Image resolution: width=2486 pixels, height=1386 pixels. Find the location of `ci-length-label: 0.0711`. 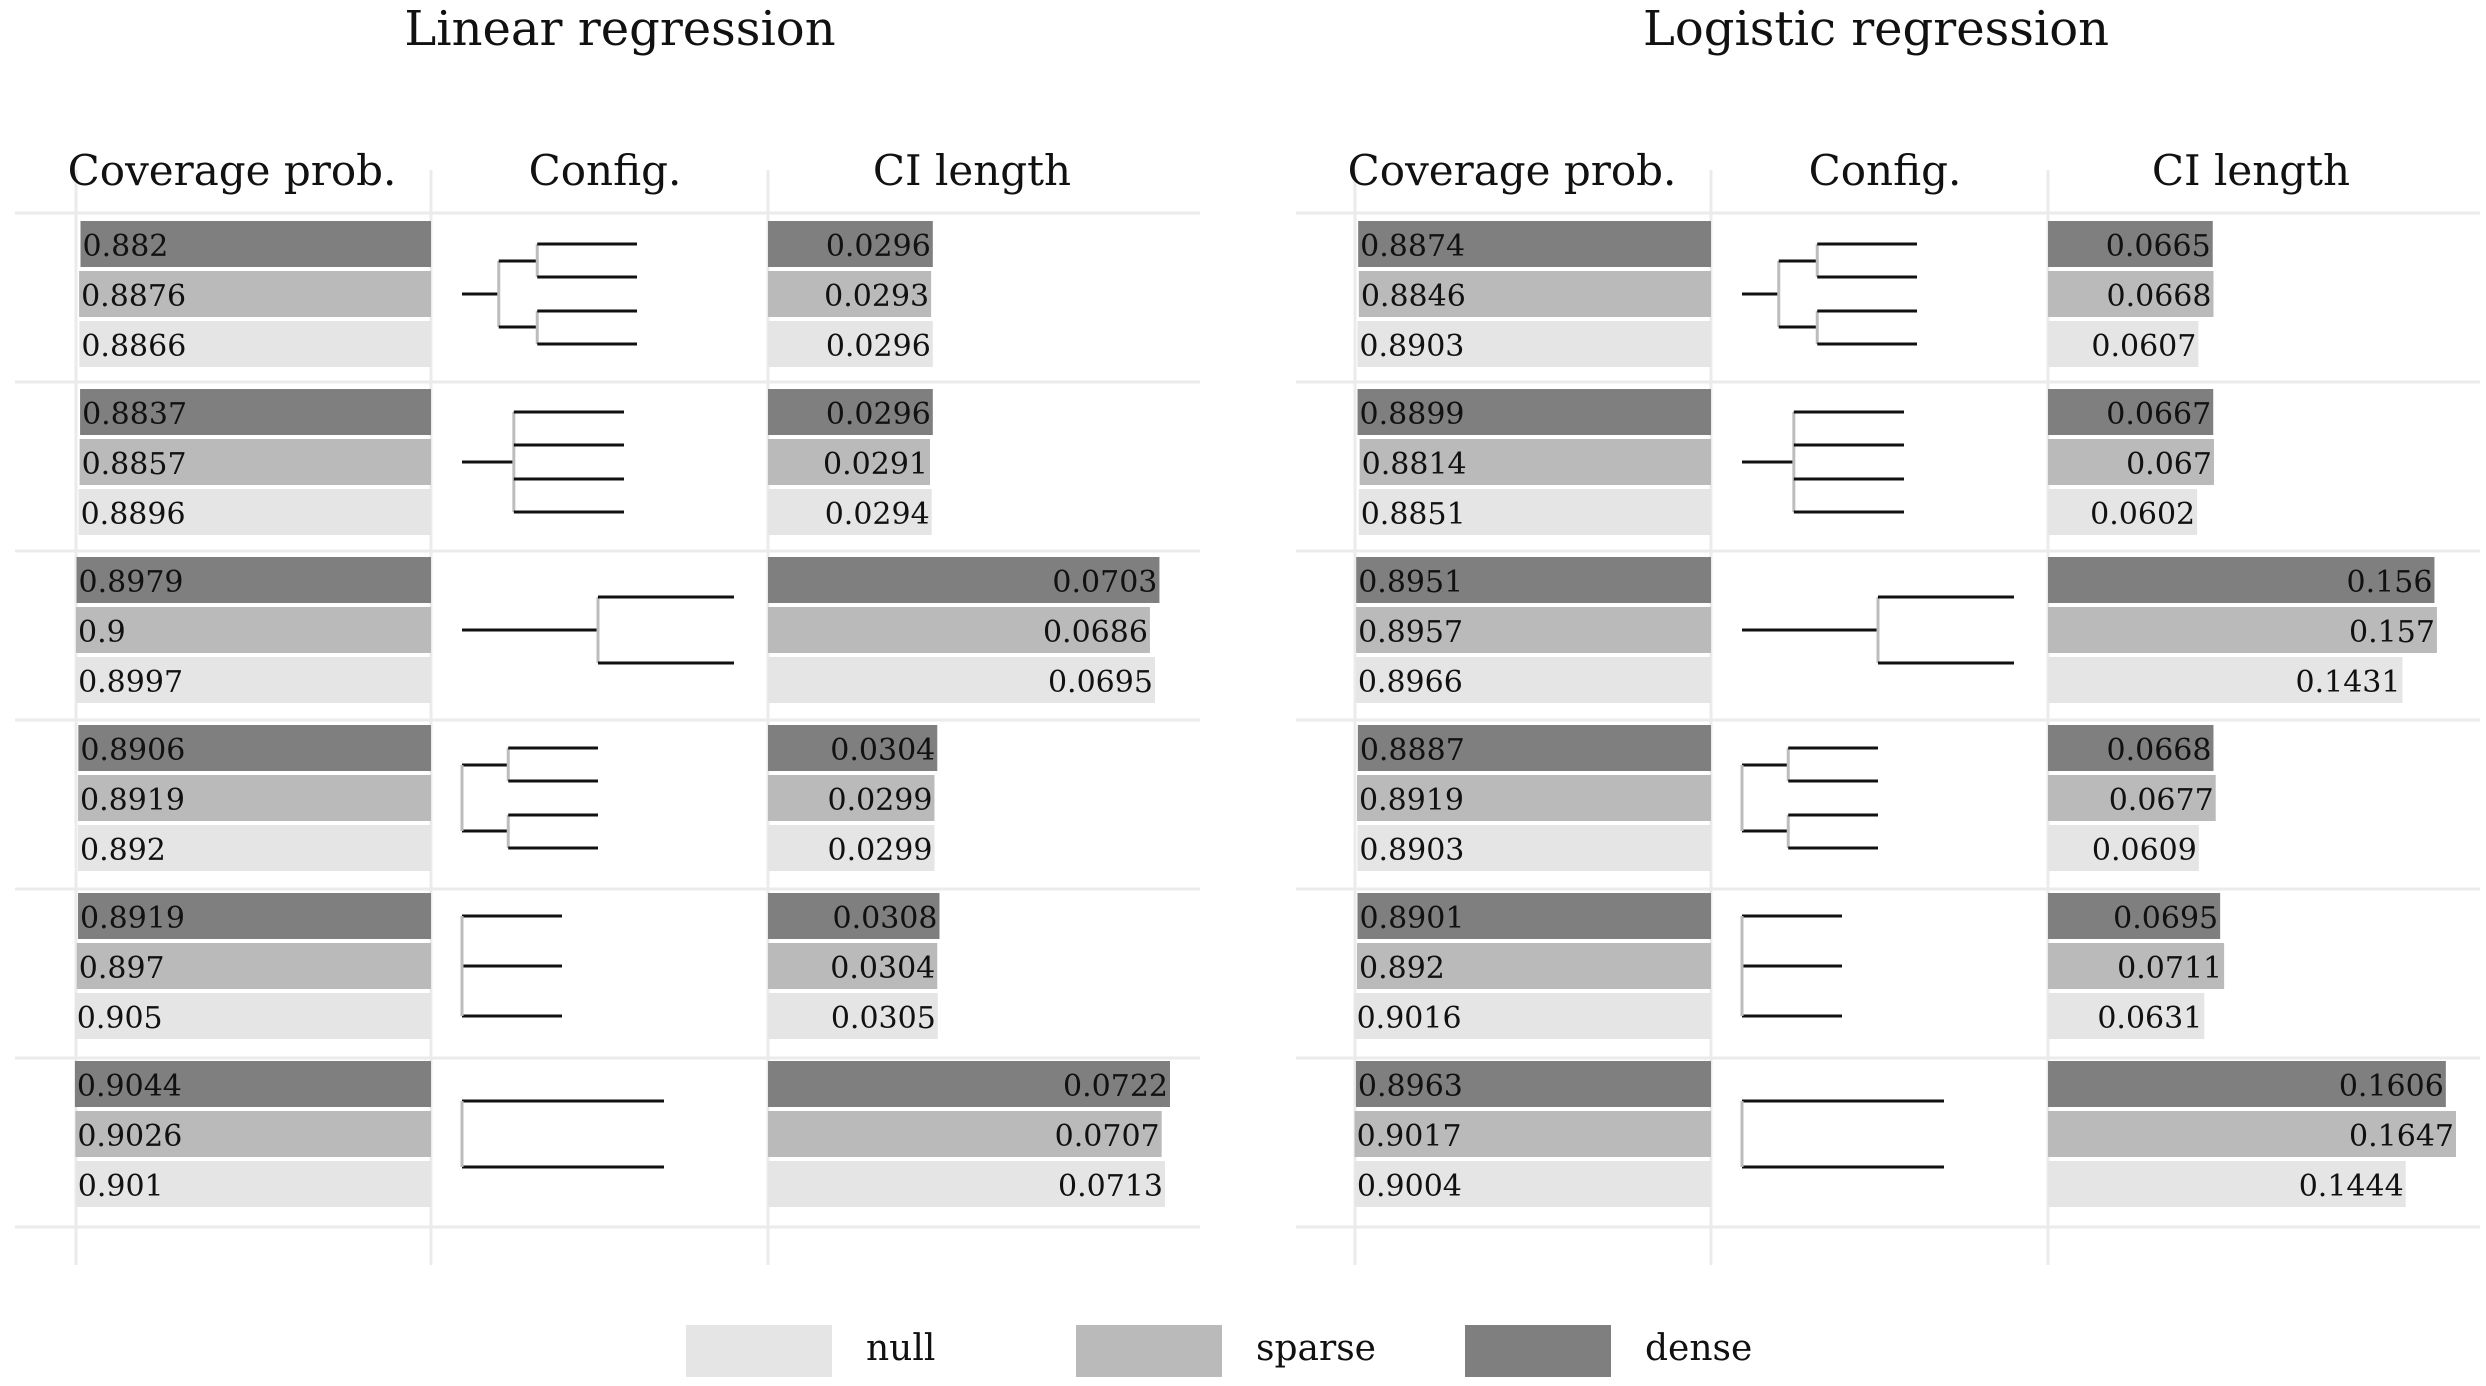

ci-length-label: 0.0711 is located at coordinates (2169, 968).